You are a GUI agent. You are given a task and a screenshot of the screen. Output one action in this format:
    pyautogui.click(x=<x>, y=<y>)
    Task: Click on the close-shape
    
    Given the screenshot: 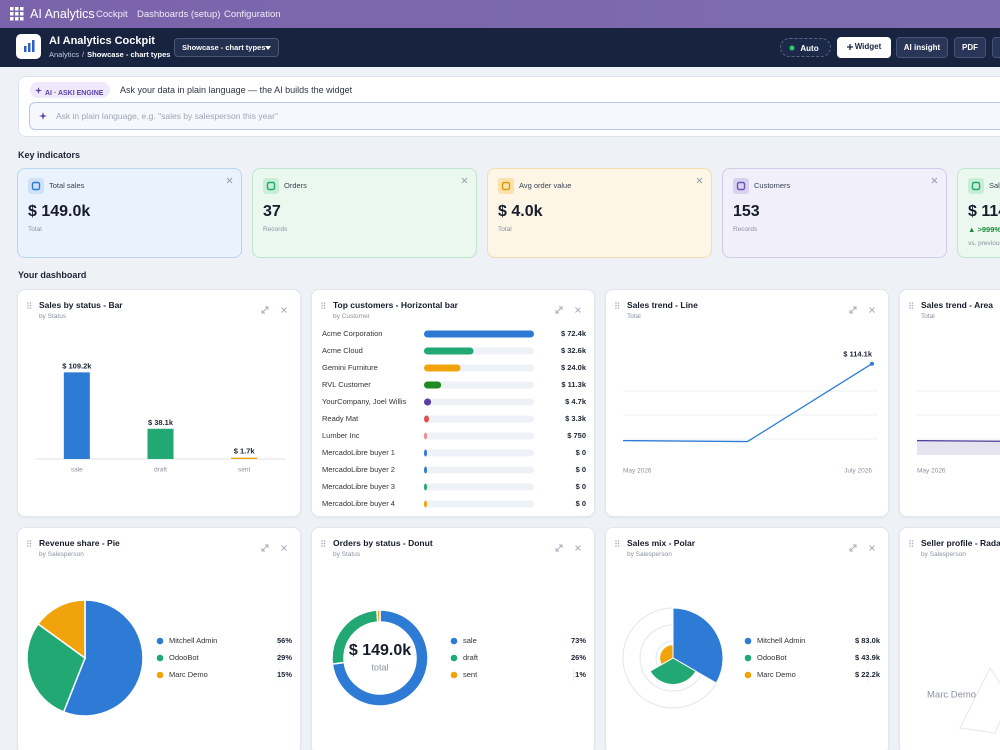 What is the action you would take?
    pyautogui.click(x=464, y=180)
    